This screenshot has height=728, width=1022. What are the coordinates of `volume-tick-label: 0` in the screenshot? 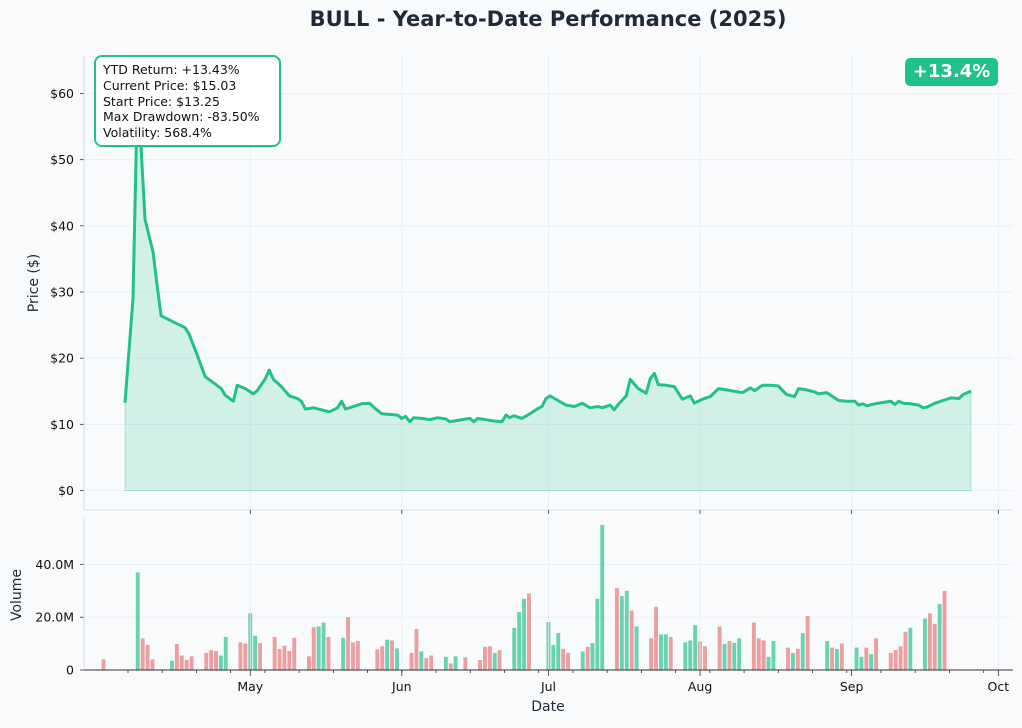 It's located at (70, 670).